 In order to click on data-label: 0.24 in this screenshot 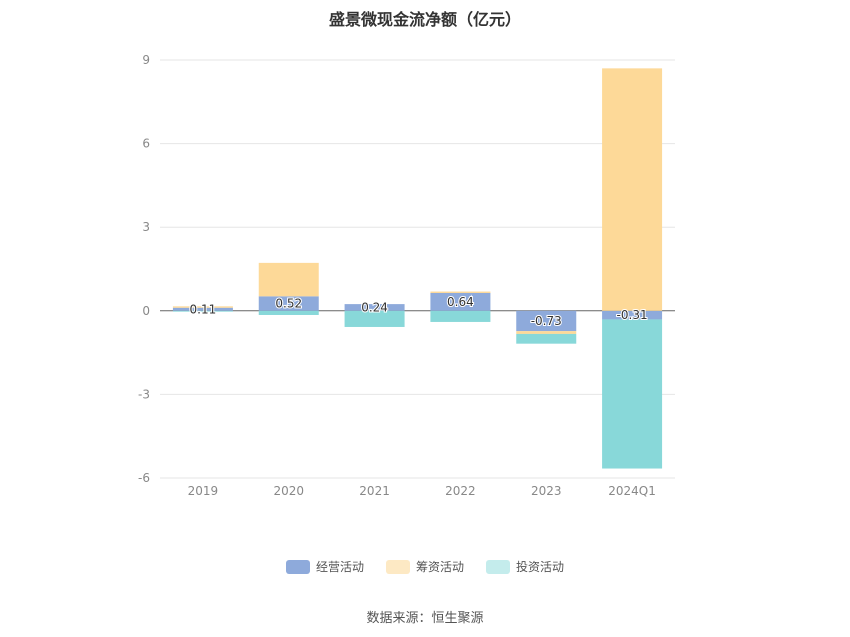, I will do `click(374, 307)`.